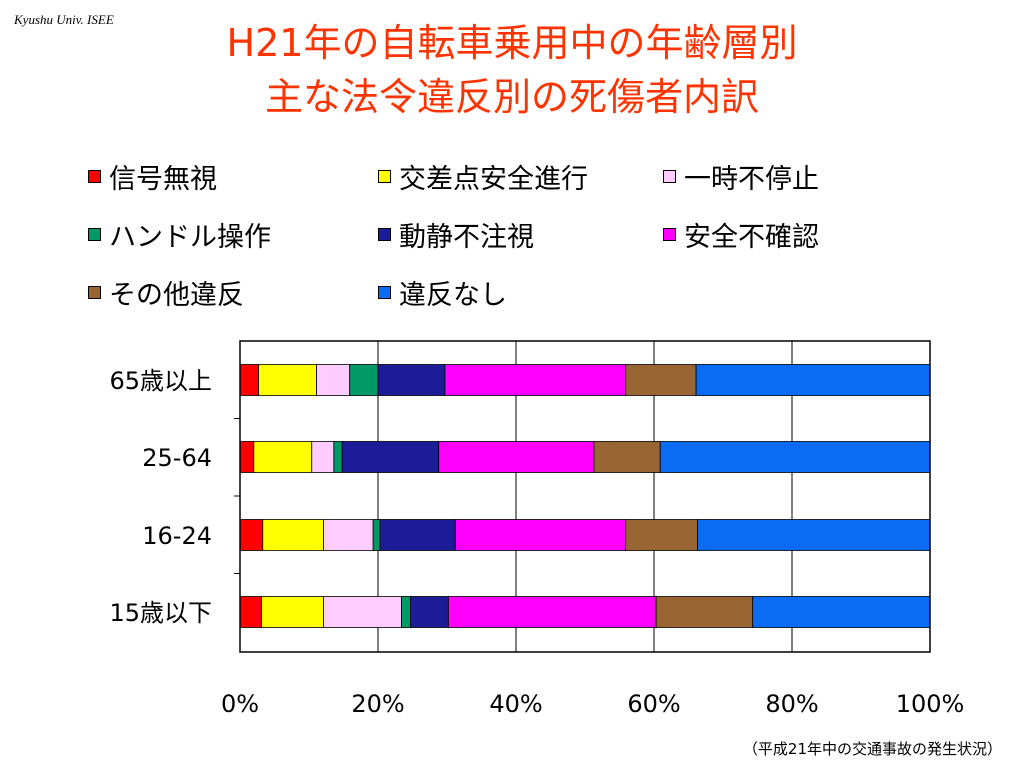  What do you see at coordinates (453, 295) in the screenshot?
I see `legend-label: 違反なし` at bounding box center [453, 295].